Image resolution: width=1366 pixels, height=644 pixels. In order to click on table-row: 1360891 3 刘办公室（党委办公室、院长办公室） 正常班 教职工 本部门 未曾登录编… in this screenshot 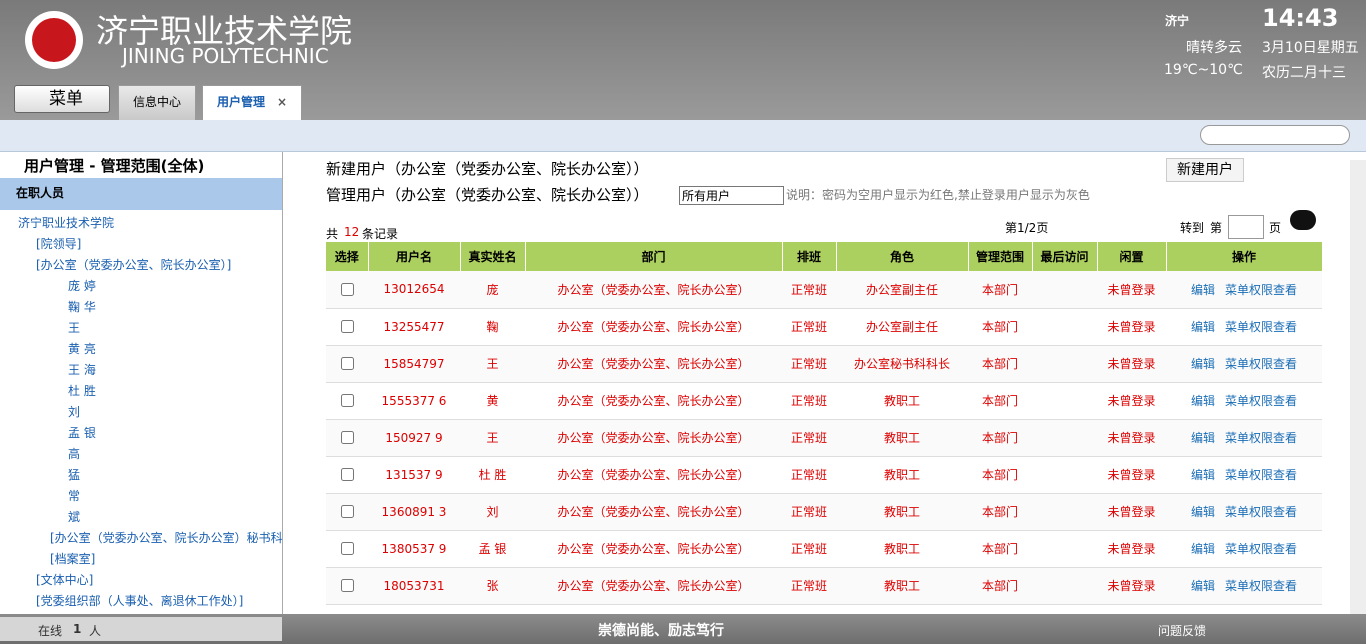, I will do `click(824, 512)`.